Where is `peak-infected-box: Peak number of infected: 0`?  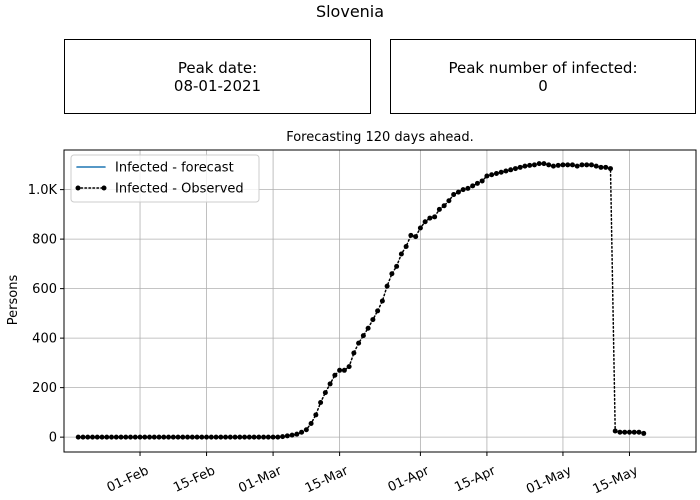
peak-infected-box: Peak number of infected: 0 is located at coordinates (543, 76).